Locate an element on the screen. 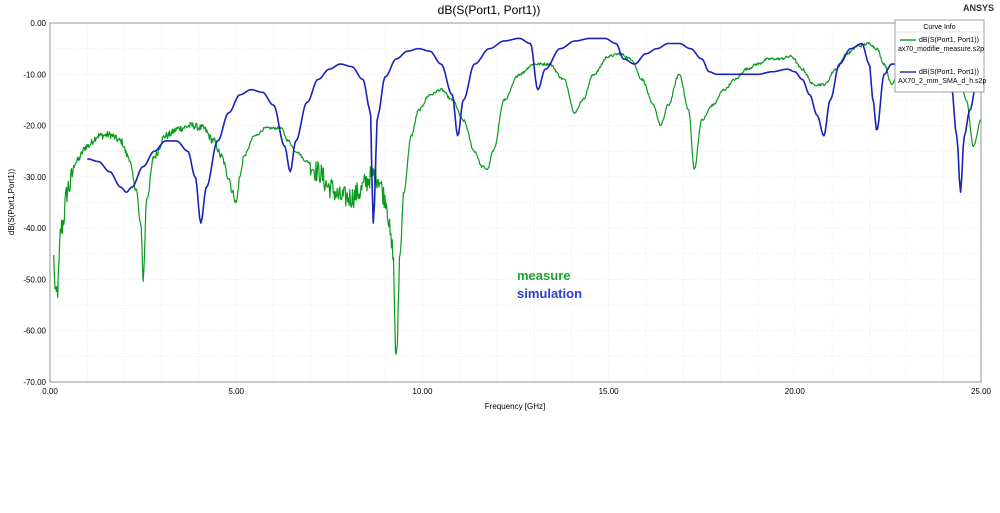  x-tick-labels: 0.00 5.00 10.00 15.00 20.00 25.00 is located at coordinates (516, 391).